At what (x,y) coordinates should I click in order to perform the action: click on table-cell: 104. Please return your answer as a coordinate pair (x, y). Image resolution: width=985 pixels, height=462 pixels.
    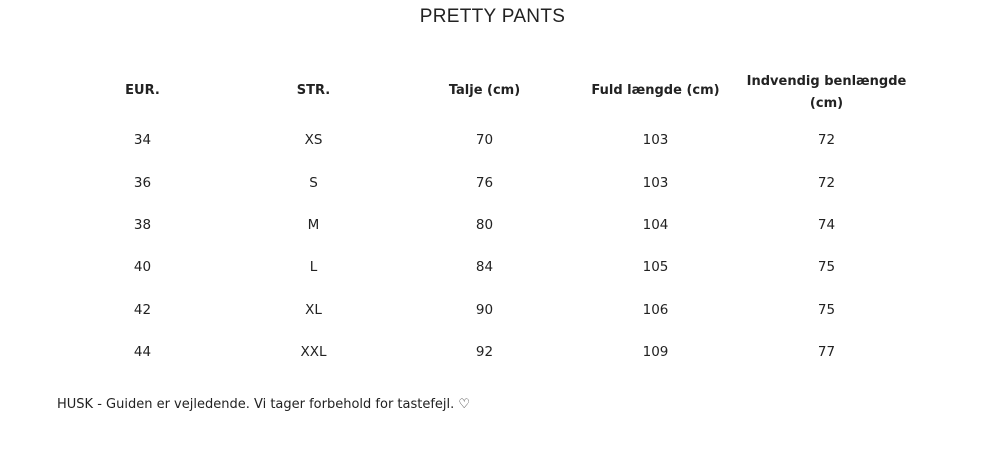
    Looking at the image, I should click on (655, 224).